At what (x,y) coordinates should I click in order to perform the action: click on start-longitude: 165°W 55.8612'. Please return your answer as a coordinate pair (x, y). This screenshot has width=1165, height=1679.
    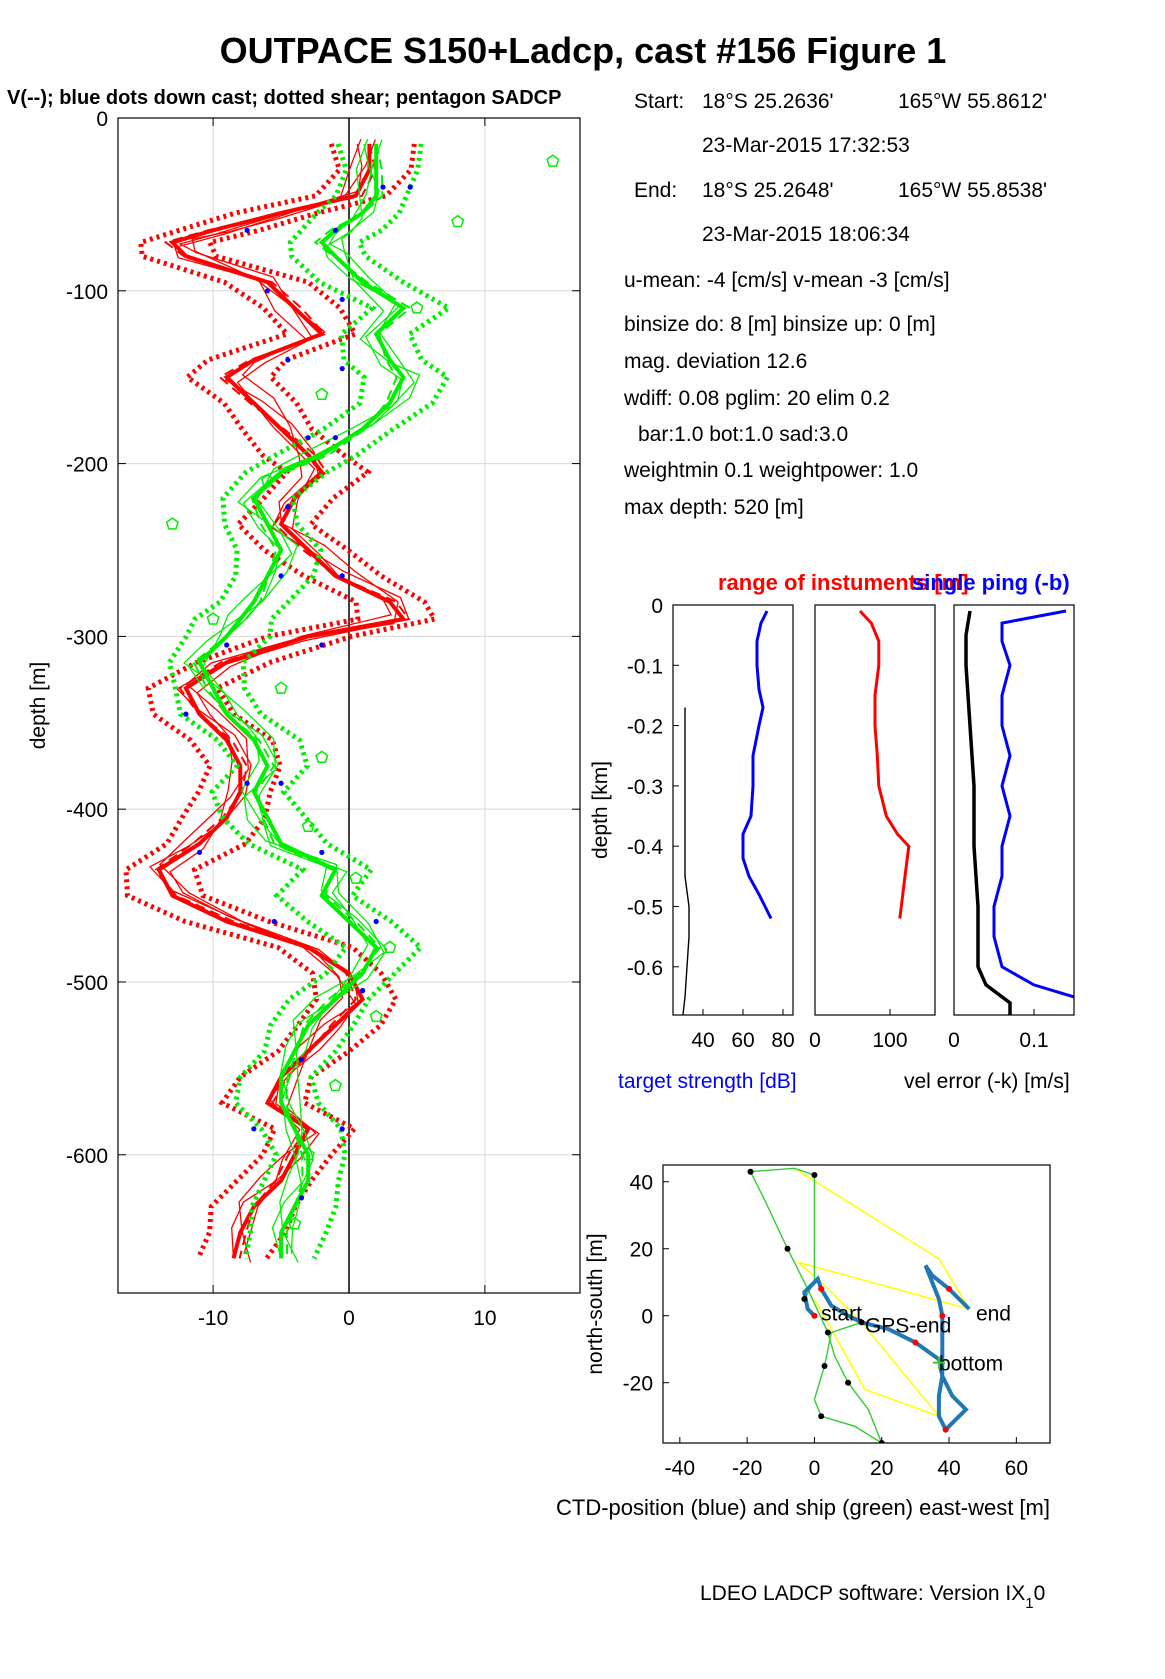
    Looking at the image, I should click on (972, 101).